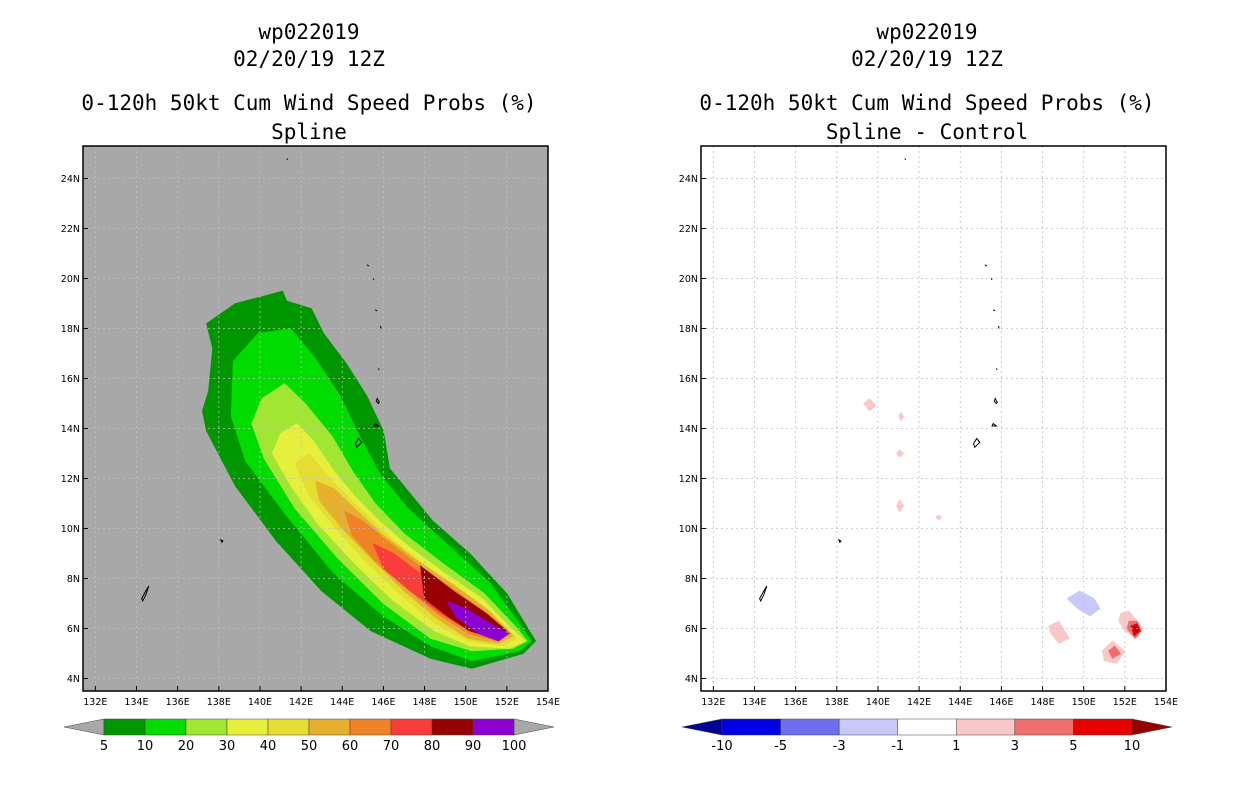 This screenshot has width=1236, height=800. What do you see at coordinates (473, 746) in the screenshot?
I see `colorbar-level-label: 90` at bounding box center [473, 746].